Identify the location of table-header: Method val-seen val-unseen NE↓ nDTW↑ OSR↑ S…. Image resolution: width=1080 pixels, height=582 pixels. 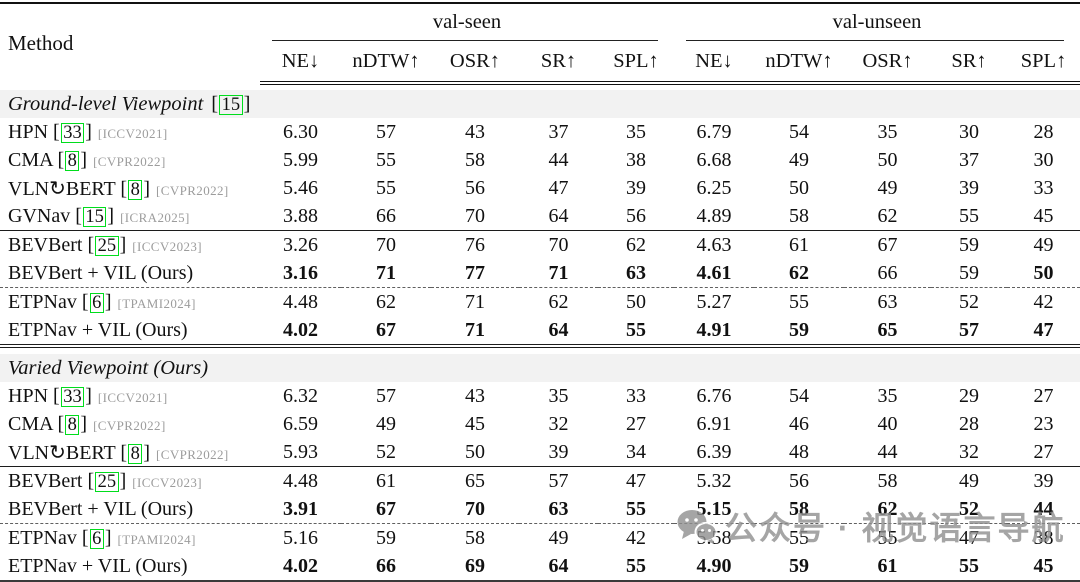
(540, 44).